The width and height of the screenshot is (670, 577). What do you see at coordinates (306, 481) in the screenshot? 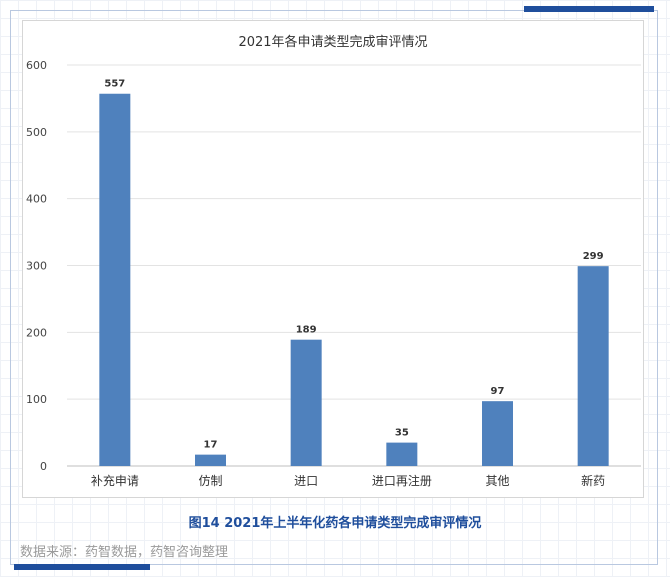
I see `x-tick-label: 进口` at bounding box center [306, 481].